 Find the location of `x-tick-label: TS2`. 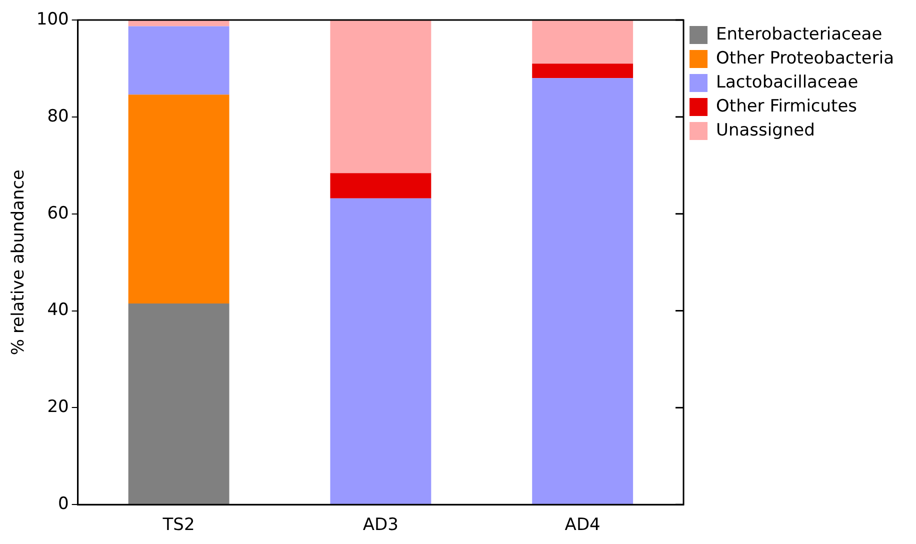

x-tick-label: TS2 is located at coordinates (178, 525).